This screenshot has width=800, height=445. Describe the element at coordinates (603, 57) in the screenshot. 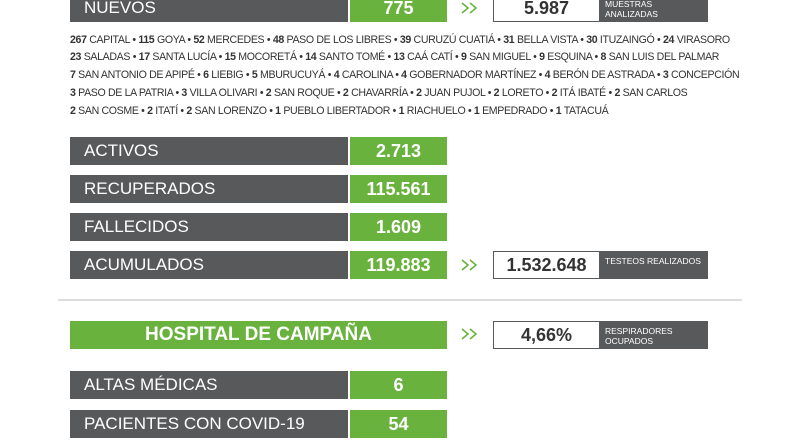

I see `count: 8` at that location.